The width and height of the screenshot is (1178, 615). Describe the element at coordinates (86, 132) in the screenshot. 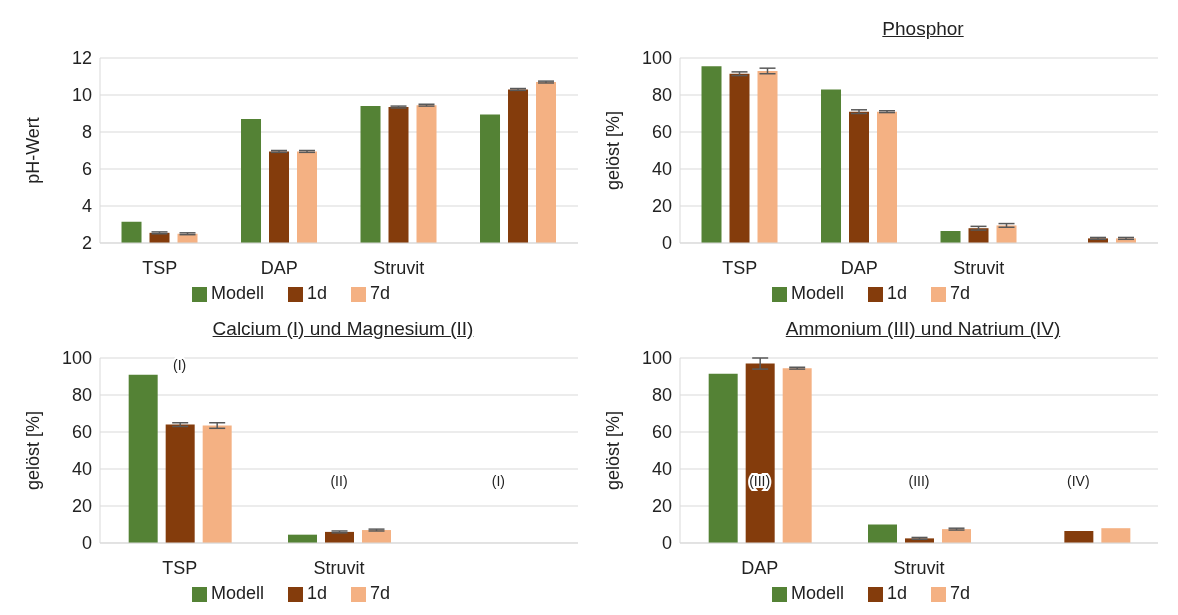

I see `y-tick-label: 8` at that location.